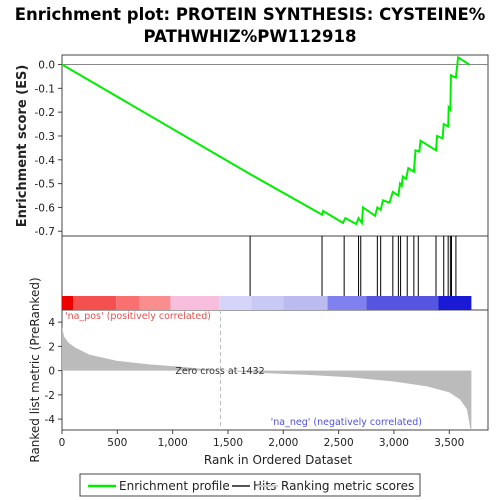  Describe the element at coordinates (117, 443) in the screenshot. I see `x-tick-label: 500` at that location.